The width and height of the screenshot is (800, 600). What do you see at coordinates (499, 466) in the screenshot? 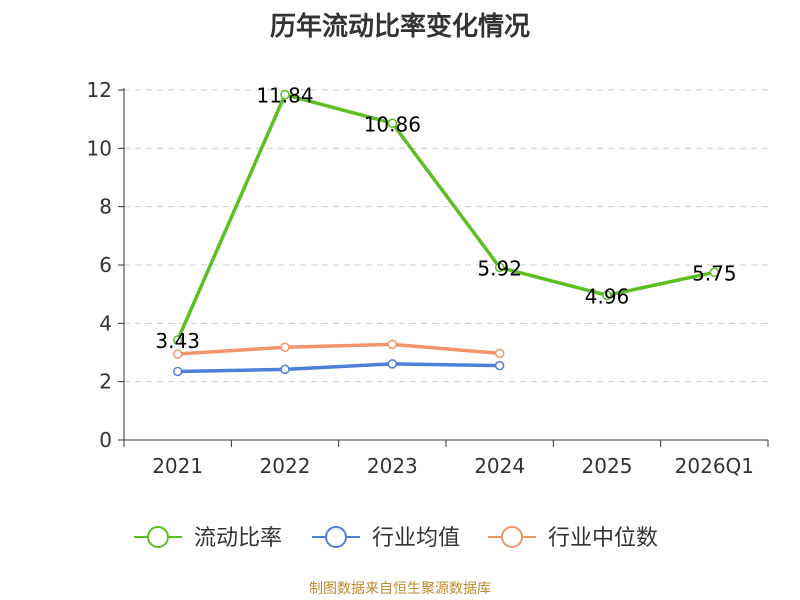
I see `x-tick-label: 2024` at bounding box center [499, 466].